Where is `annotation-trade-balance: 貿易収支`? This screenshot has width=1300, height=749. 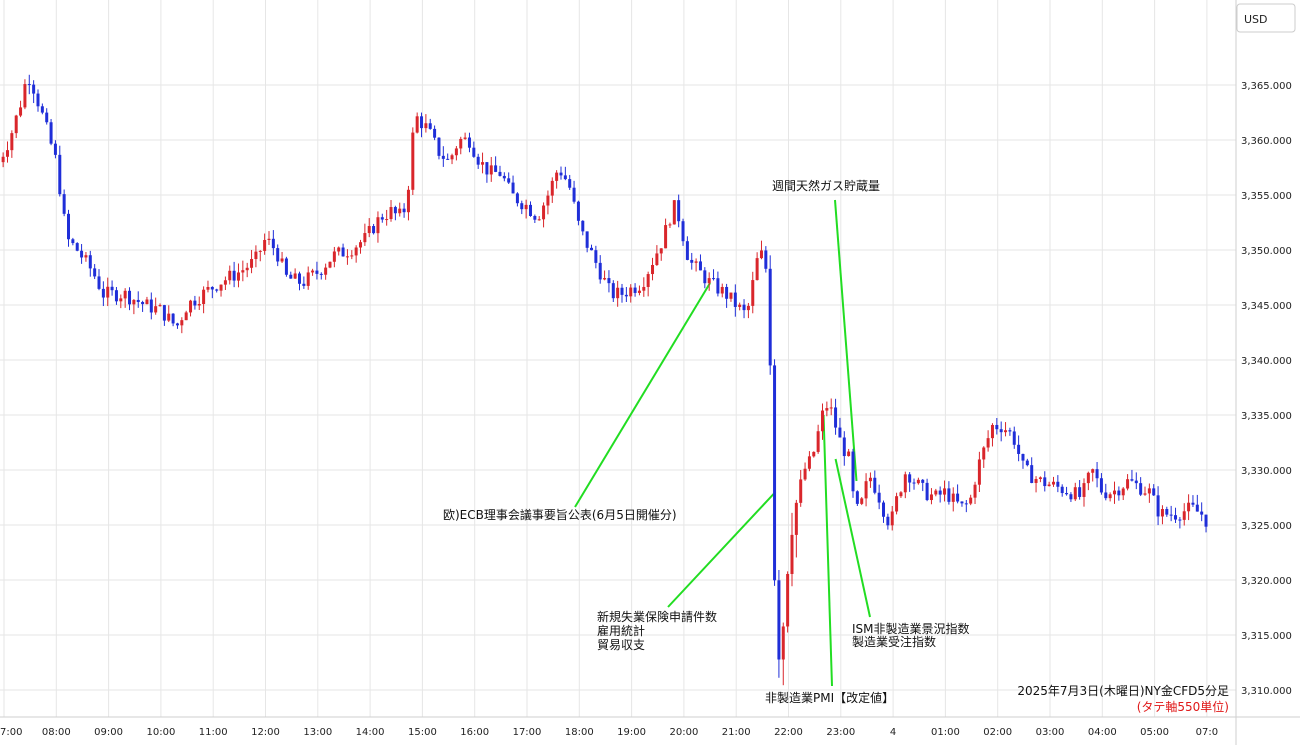 annotation-trade-balance: 貿易収支 is located at coordinates (621, 645).